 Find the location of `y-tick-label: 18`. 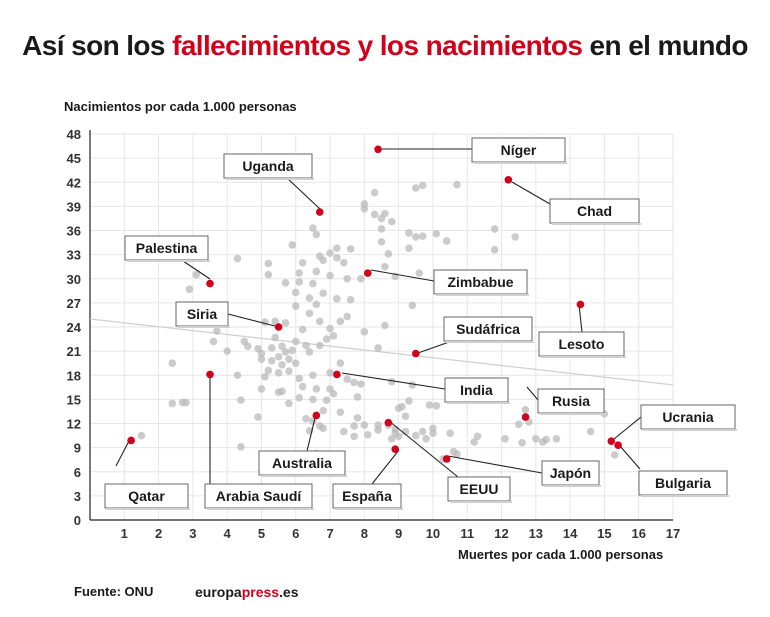

y-tick-label: 18 is located at coordinates (74, 375).